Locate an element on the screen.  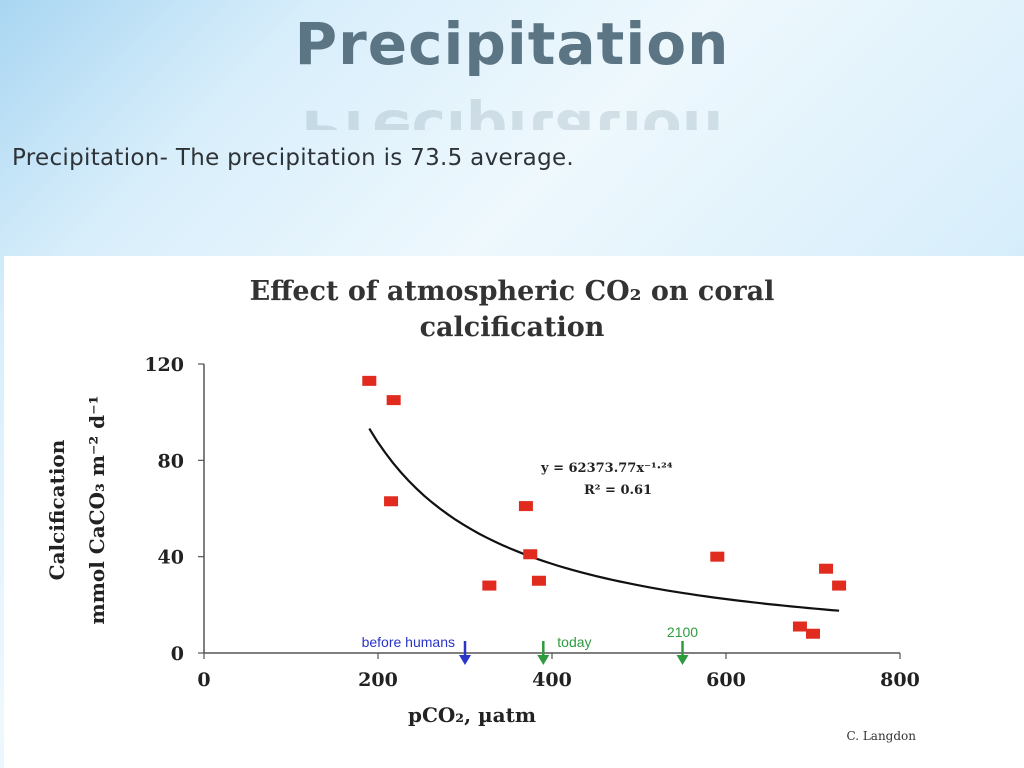
y-tick-label: 40 is located at coordinates (171, 558).